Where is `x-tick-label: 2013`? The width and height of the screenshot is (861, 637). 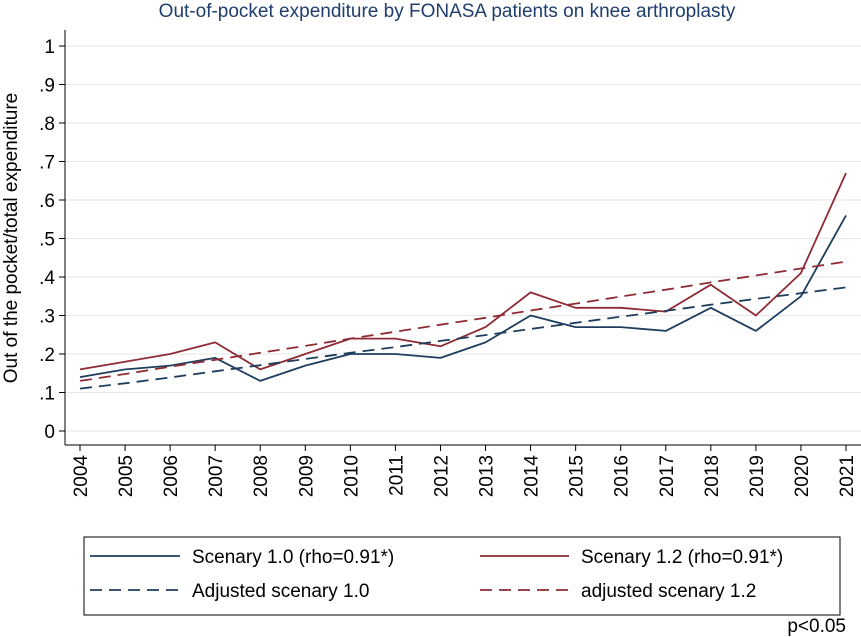 x-tick-label: 2013 is located at coordinates (487, 476).